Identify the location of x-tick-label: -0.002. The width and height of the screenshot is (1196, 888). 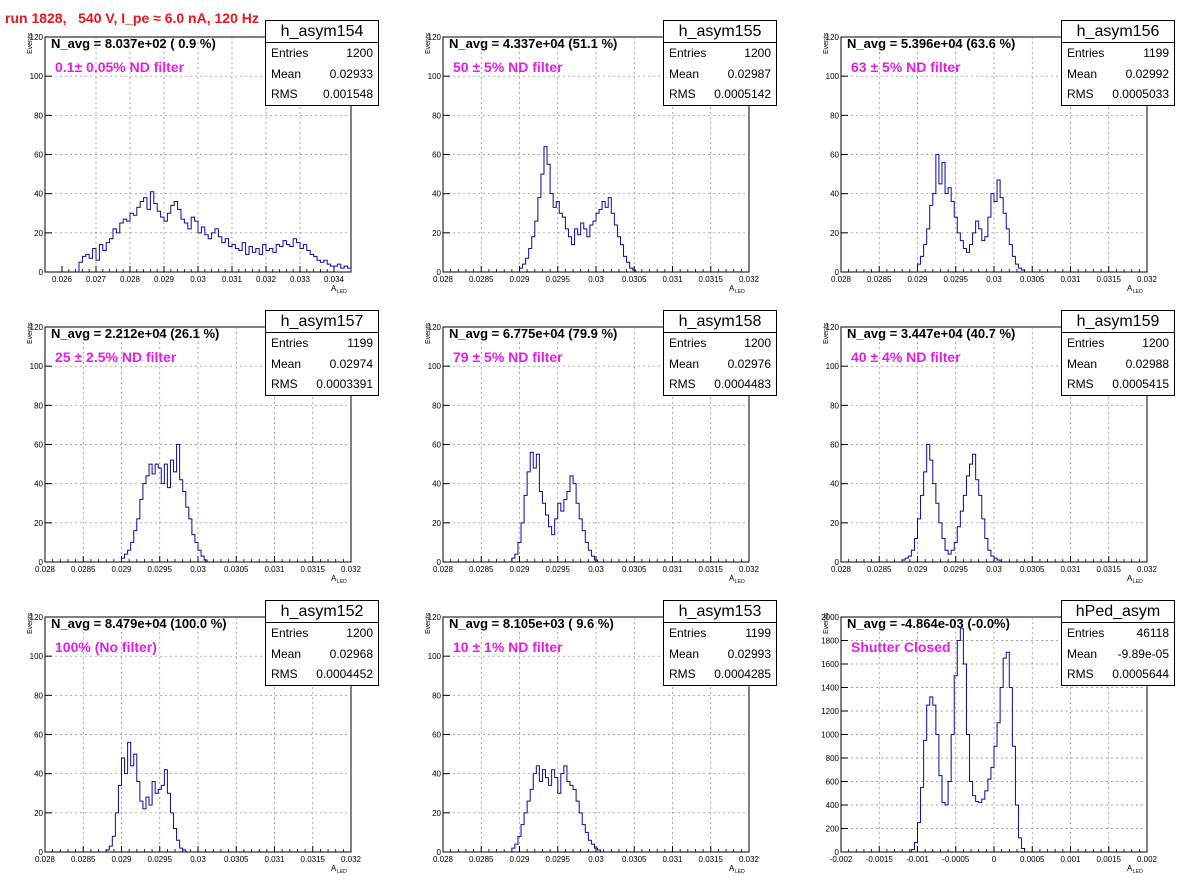
(841, 859).